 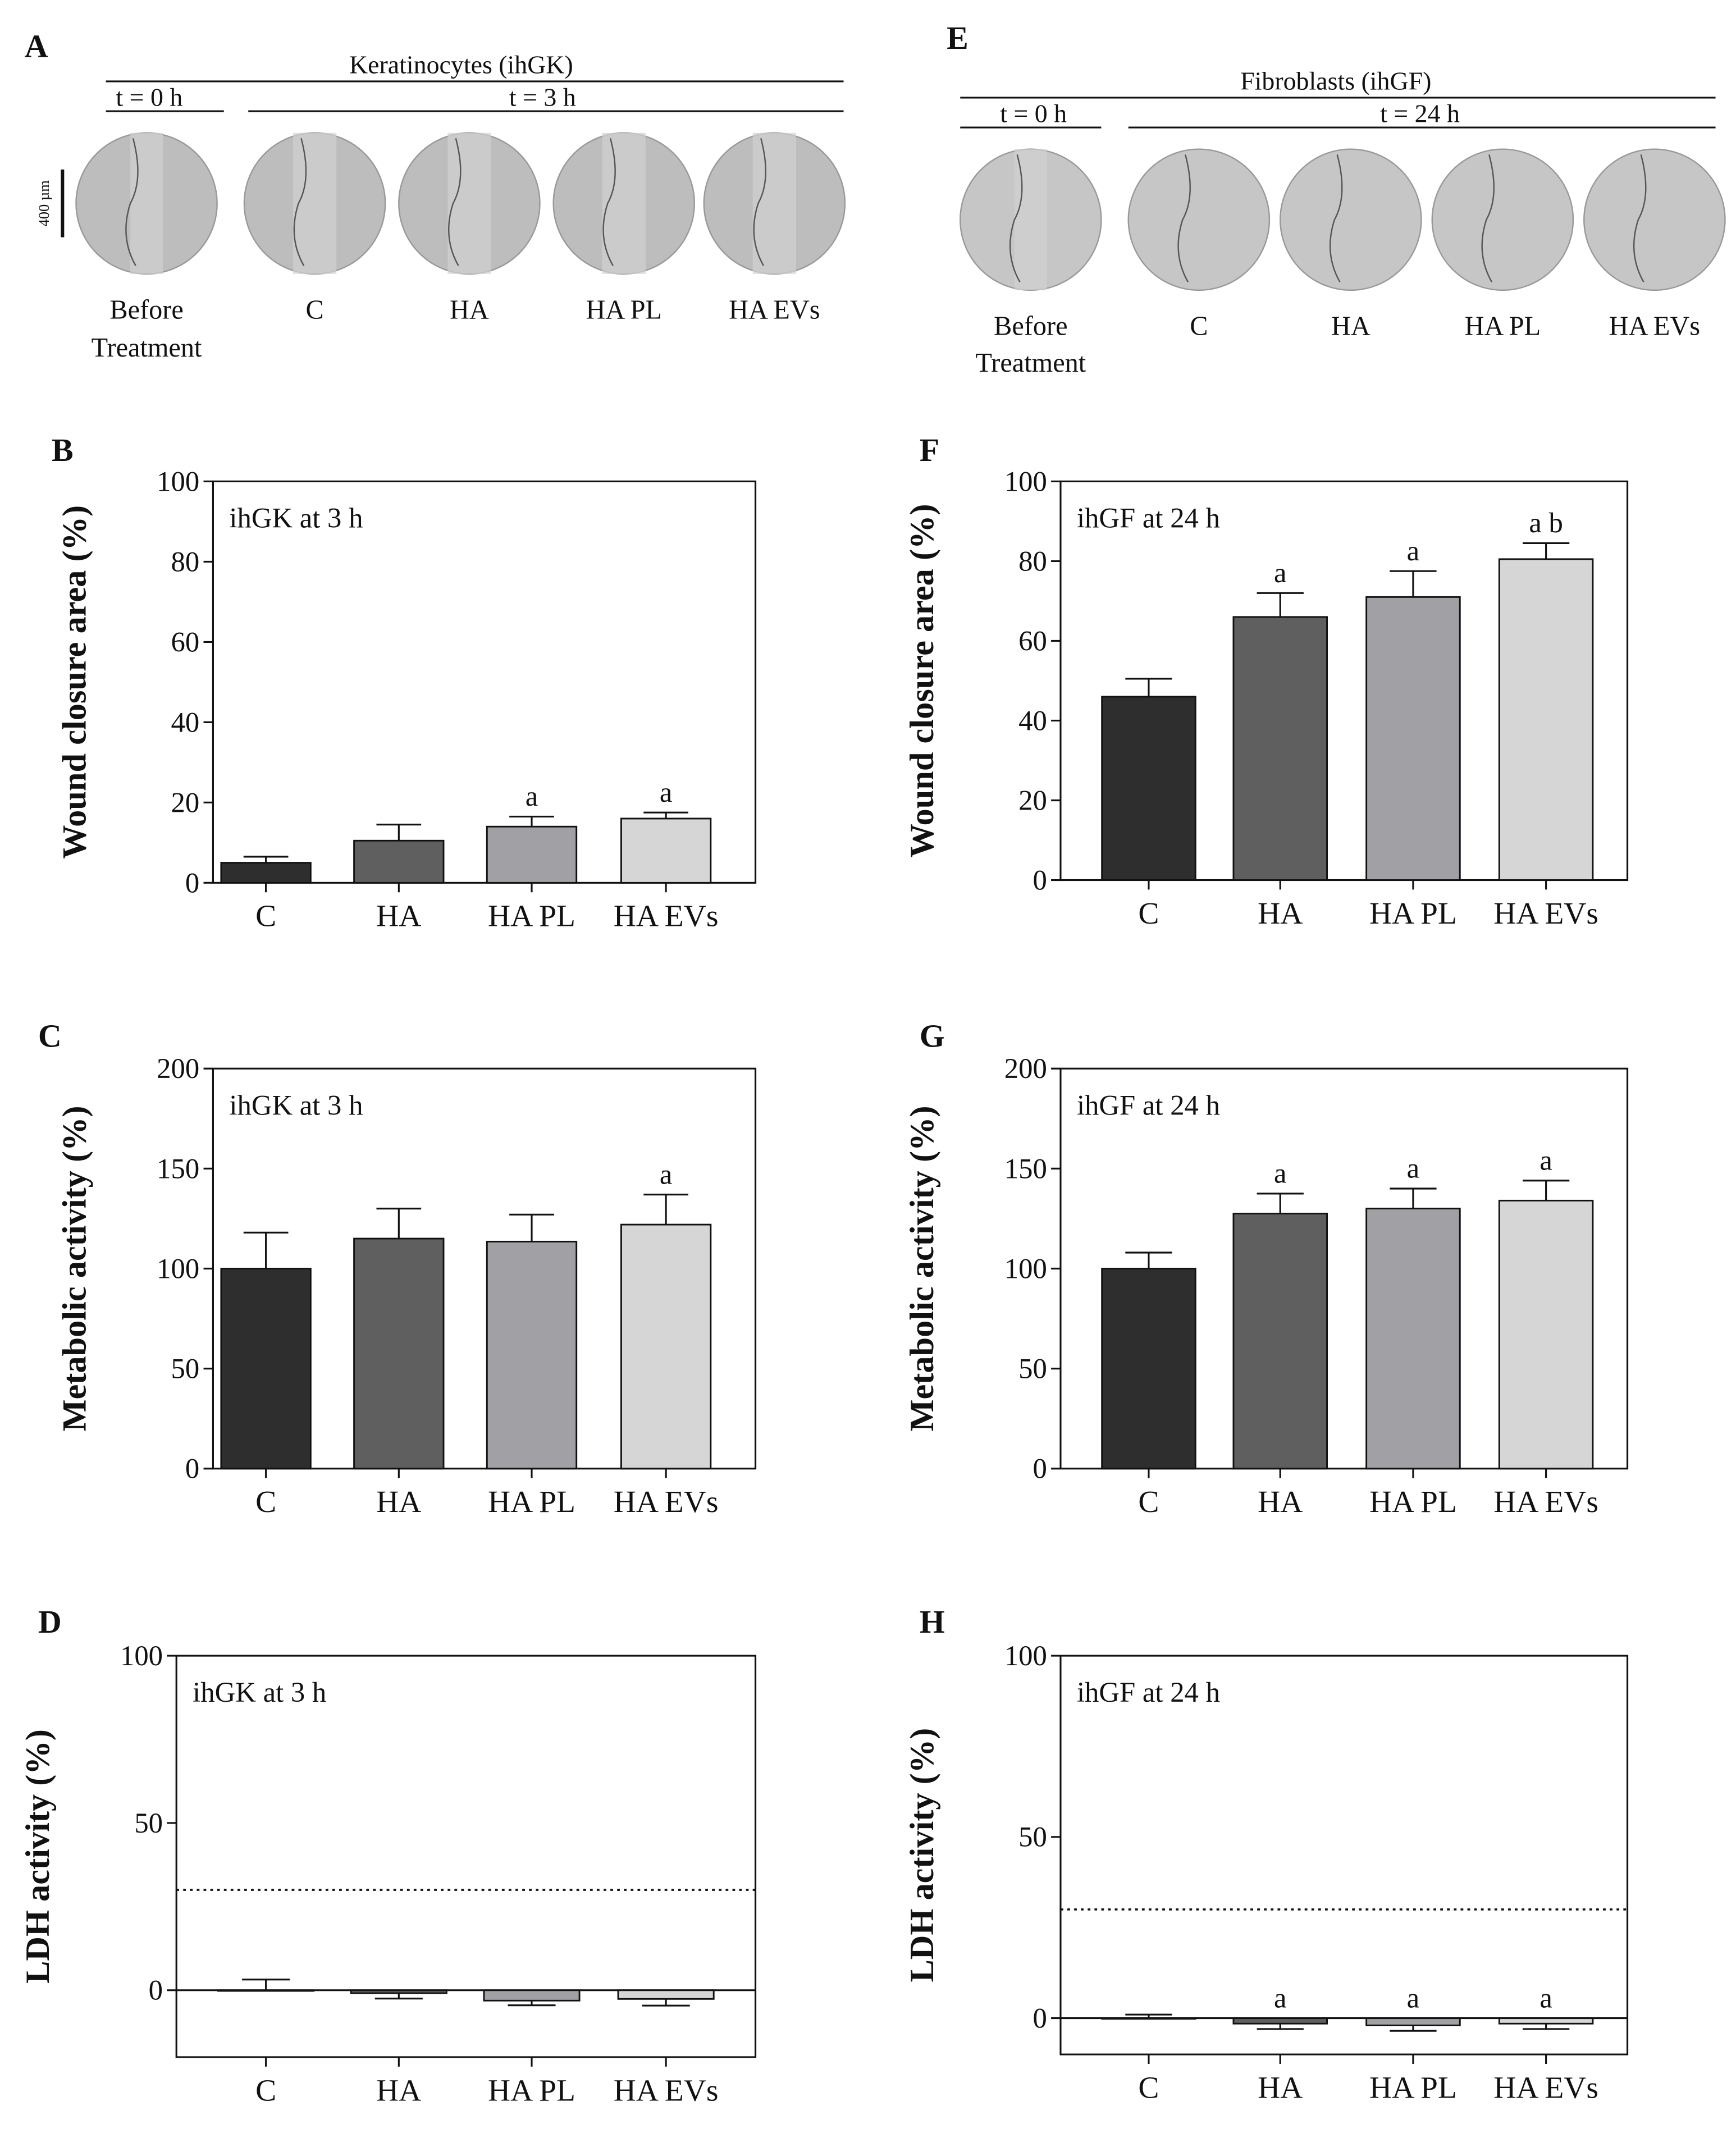 I want to click on y-axis-label: Wound closure area (%), so click(x=922, y=680).